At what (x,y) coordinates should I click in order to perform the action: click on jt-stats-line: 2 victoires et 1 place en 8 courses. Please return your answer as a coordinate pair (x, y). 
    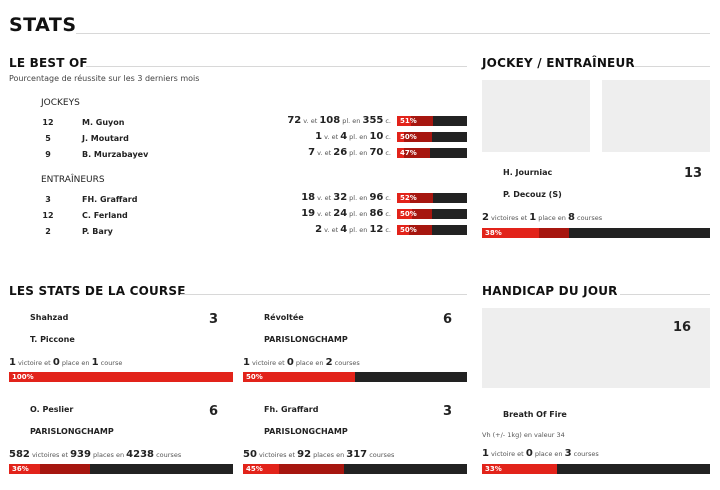
    Looking at the image, I should click on (542, 217).